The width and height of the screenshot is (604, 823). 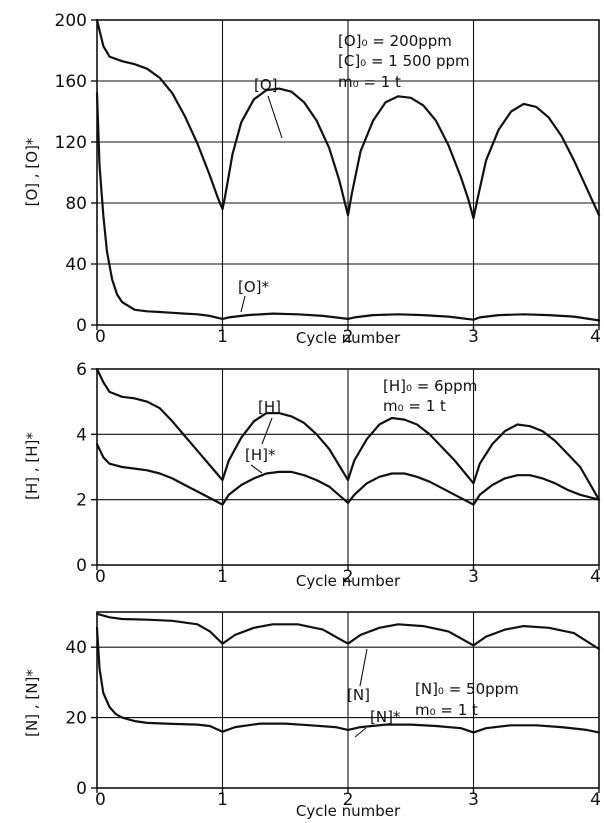 I want to click on series-label-nitrogen-star: [N]*, so click(x=385, y=717).